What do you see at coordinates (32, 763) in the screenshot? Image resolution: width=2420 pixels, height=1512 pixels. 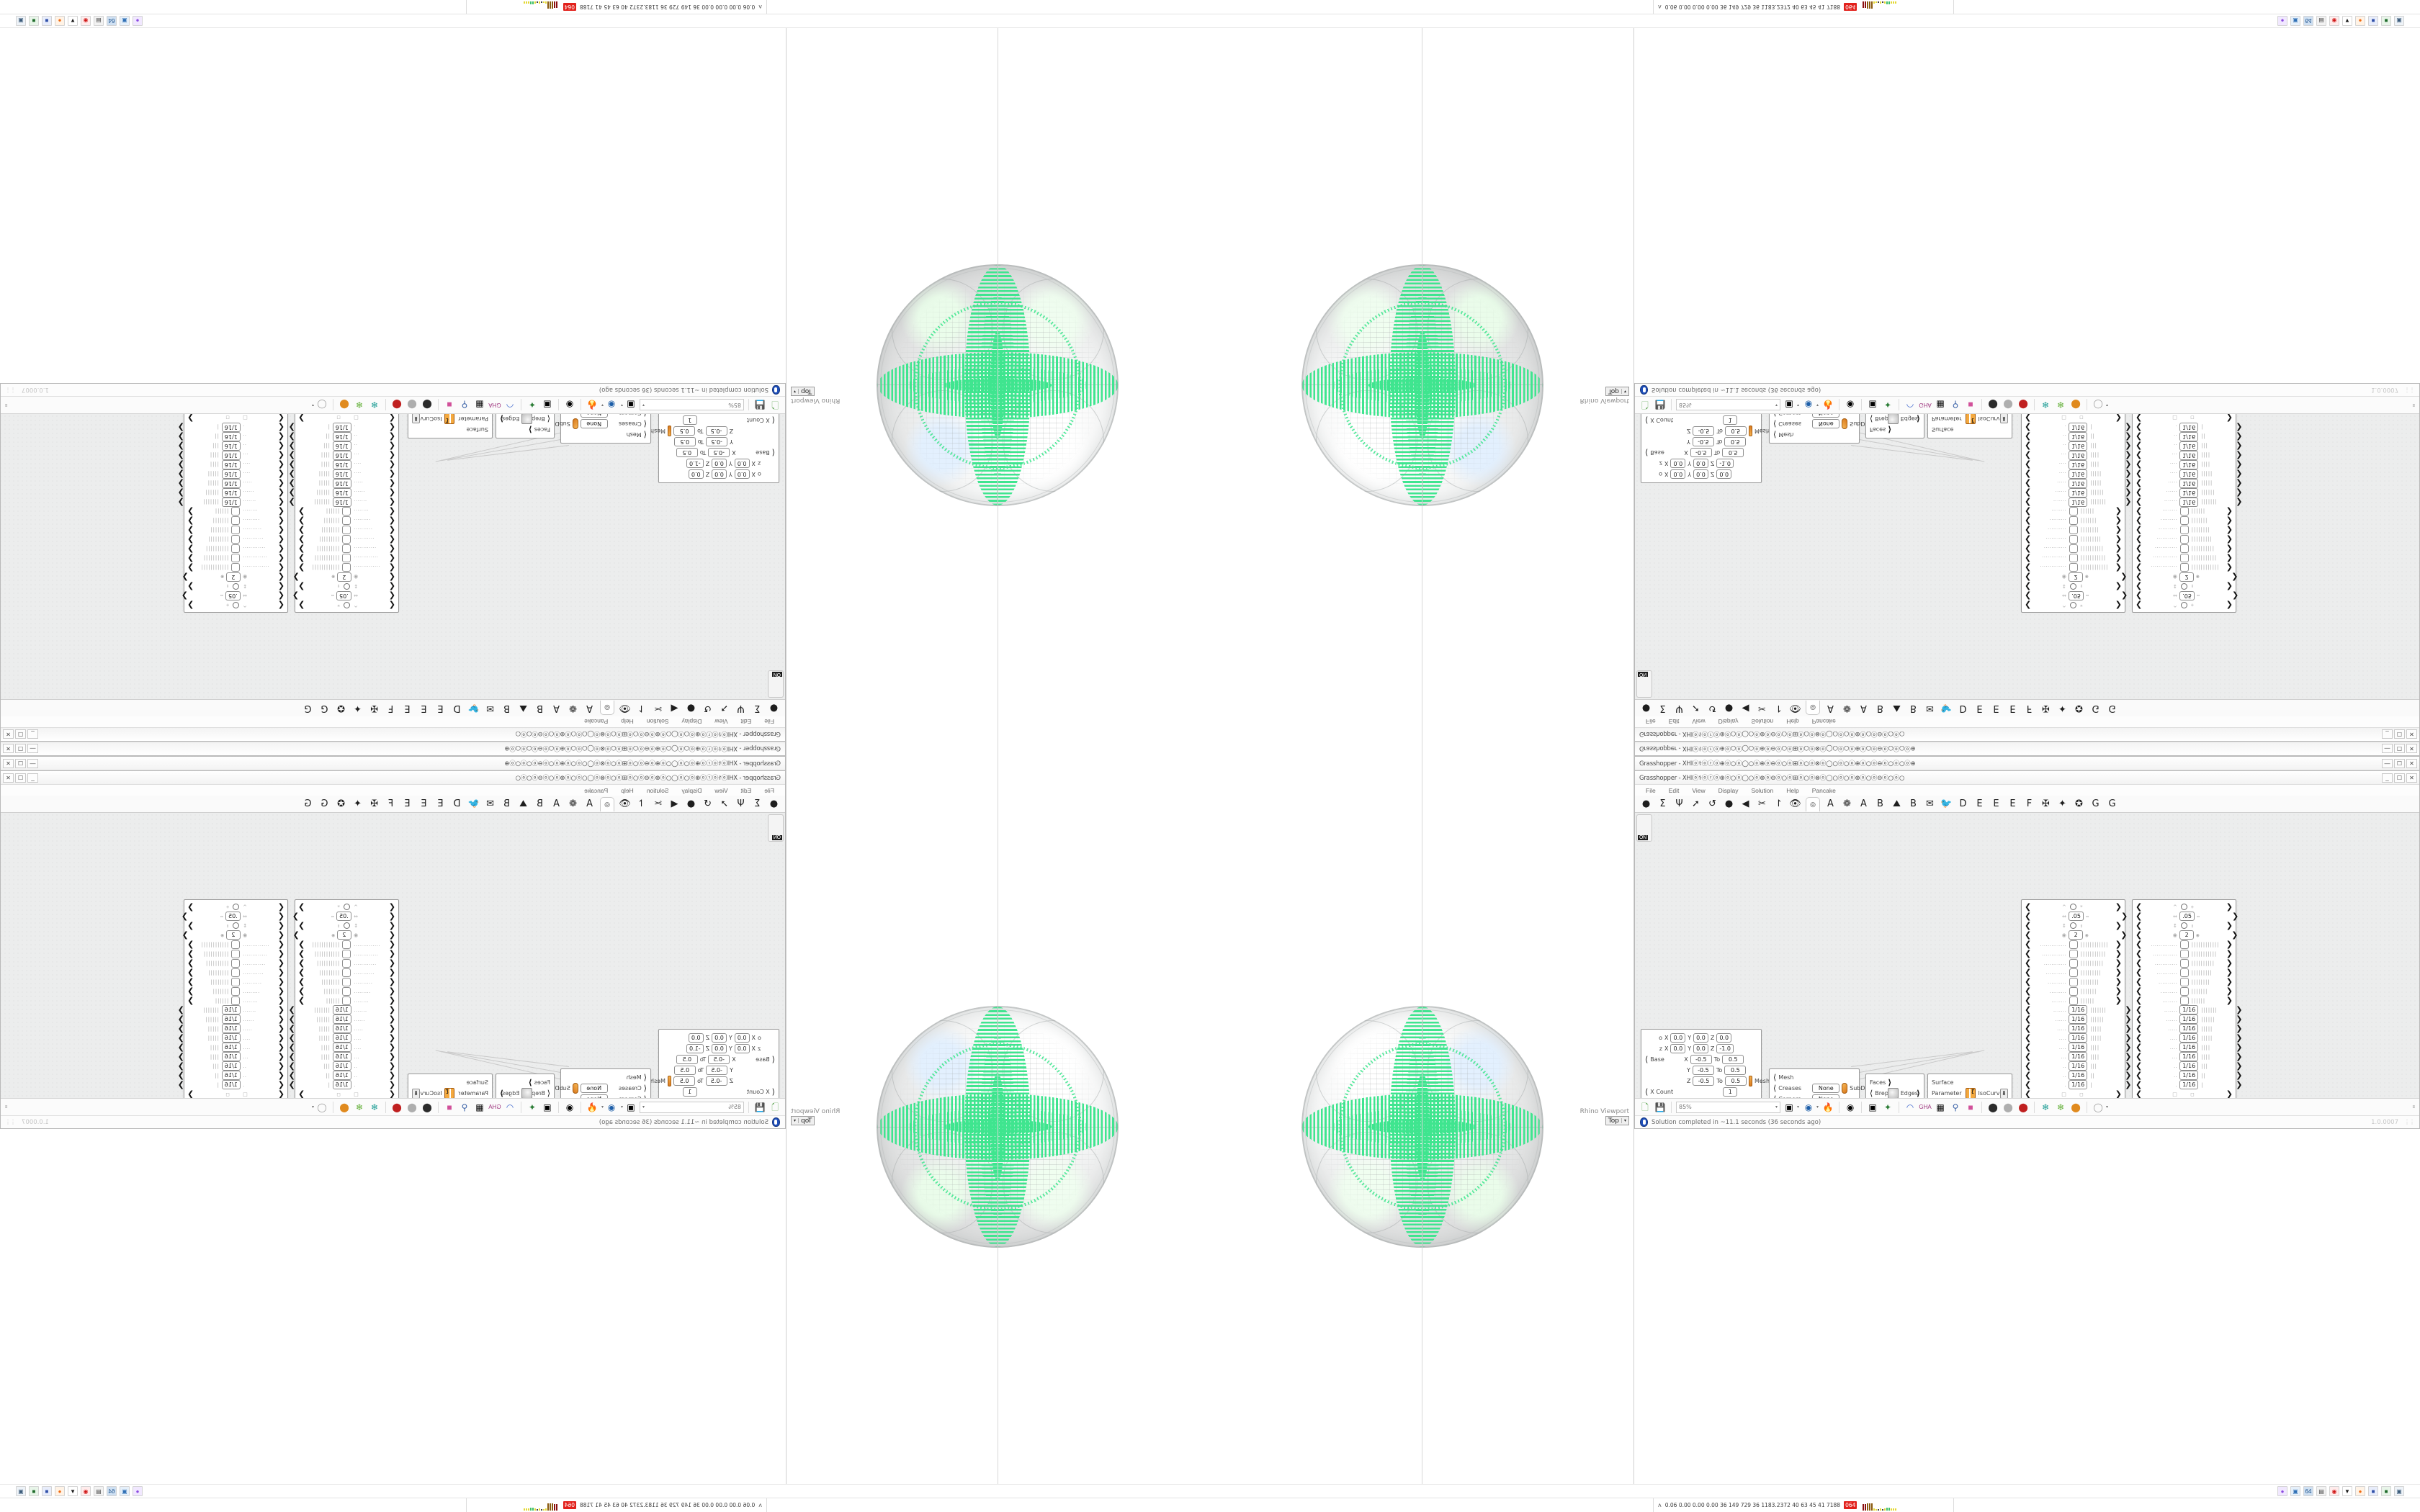 I see `minimize-button: —` at bounding box center [32, 763].